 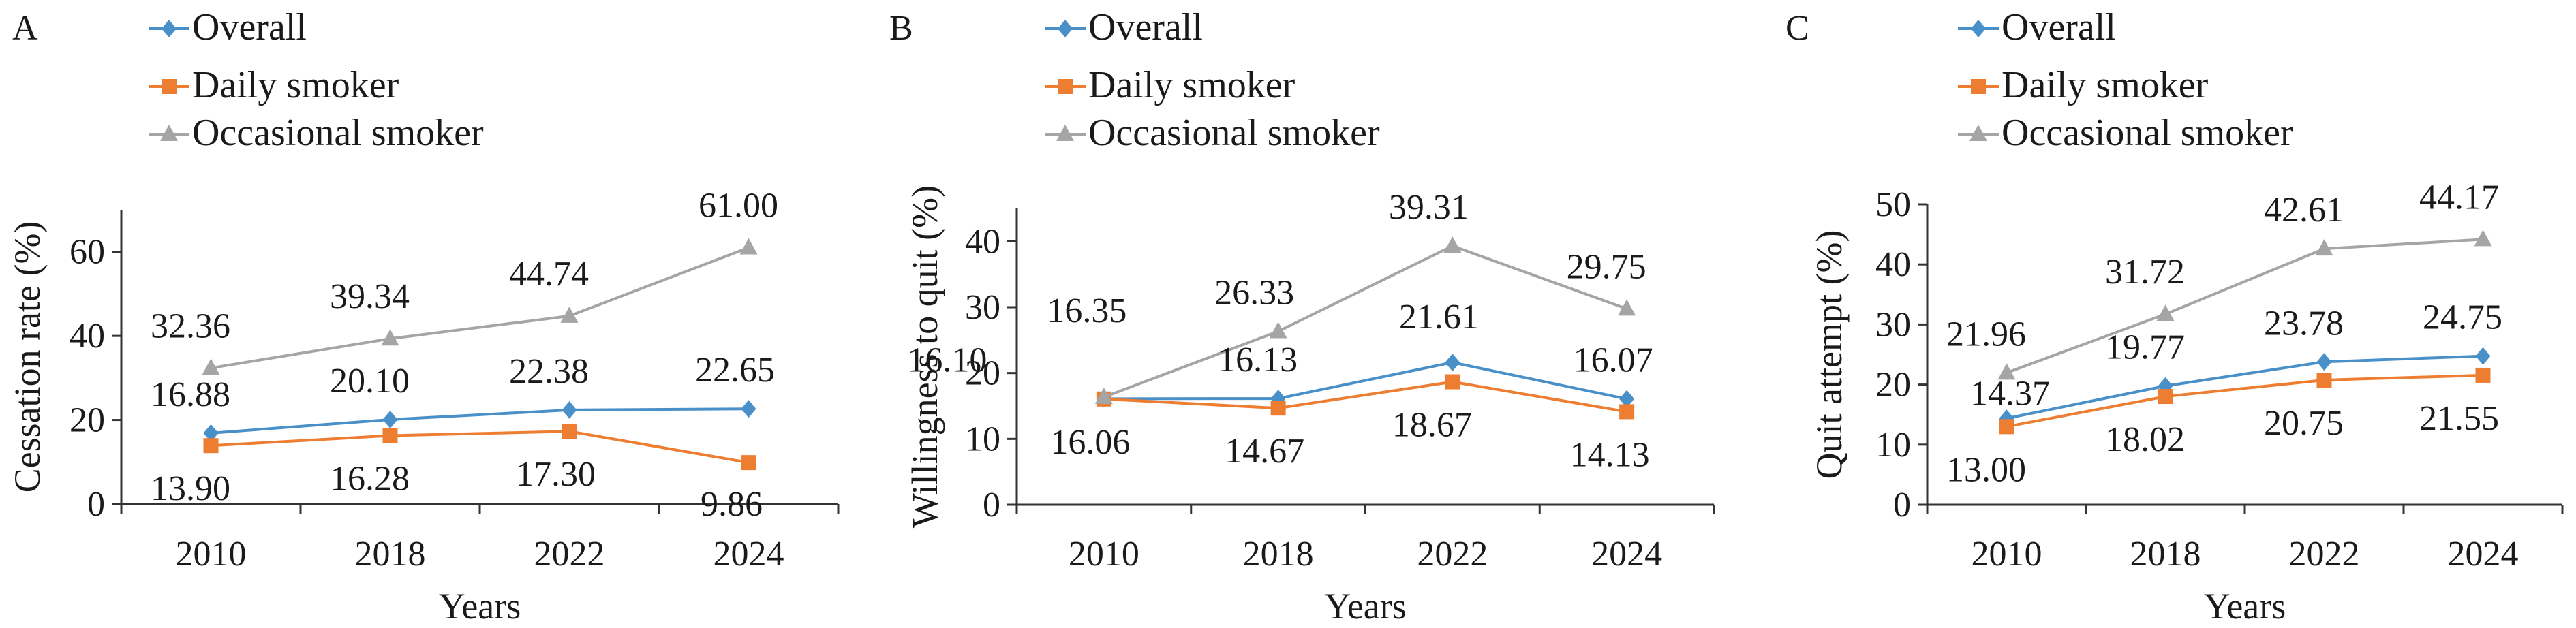 I want to click on data-label: 16.13, so click(x=1258, y=360).